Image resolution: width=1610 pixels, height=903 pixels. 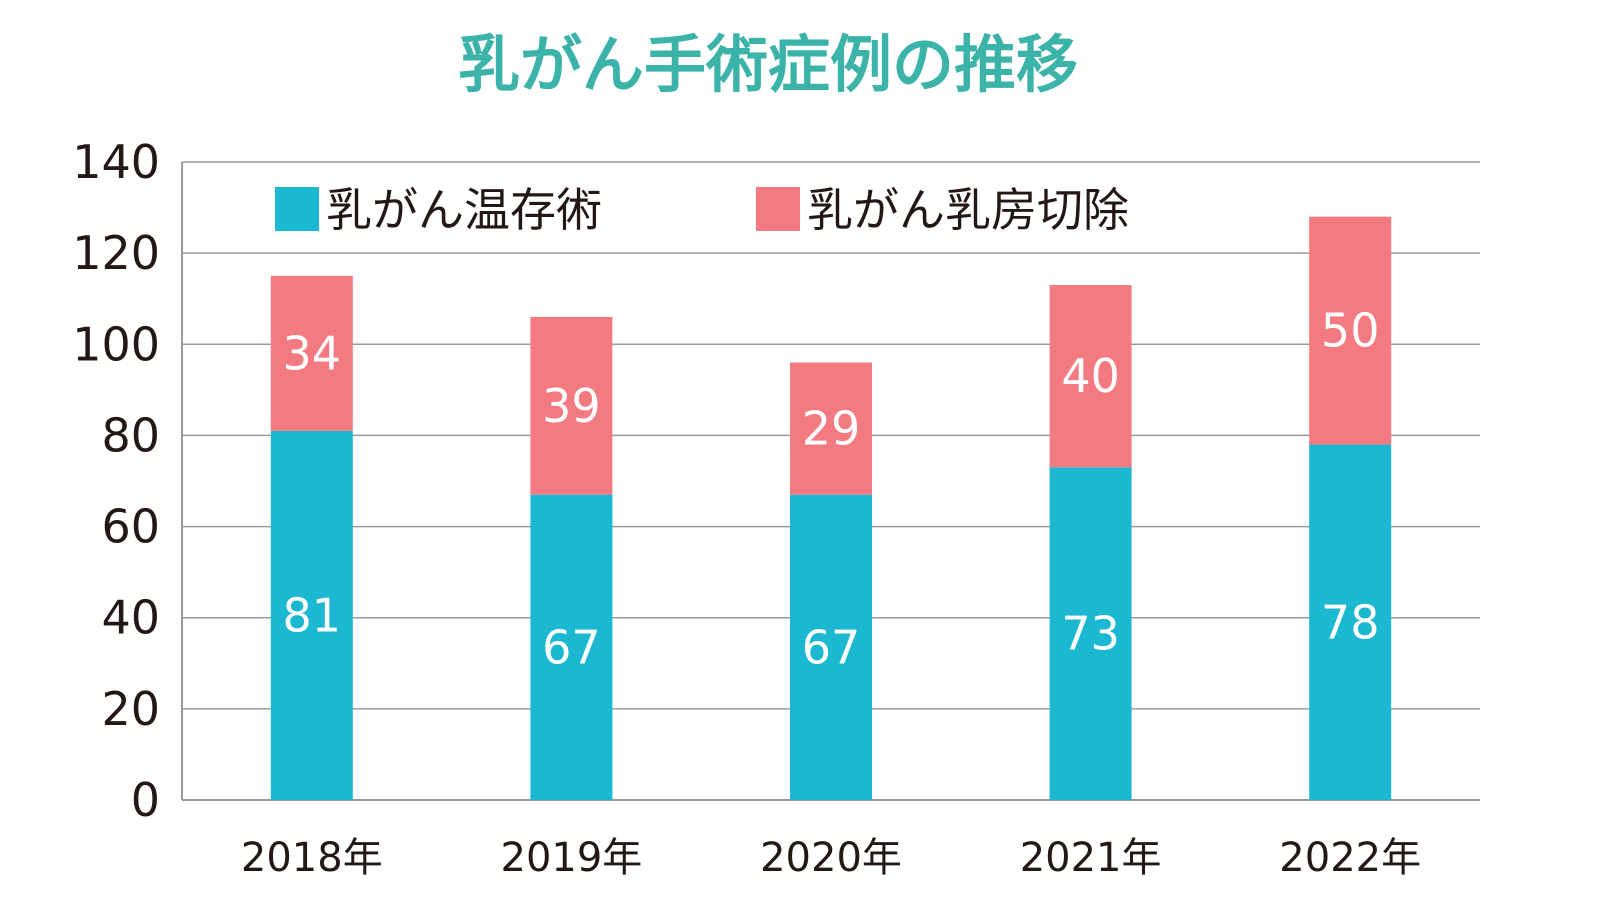 I want to click on value-label-mastectomy-1: 39, so click(x=571, y=406).